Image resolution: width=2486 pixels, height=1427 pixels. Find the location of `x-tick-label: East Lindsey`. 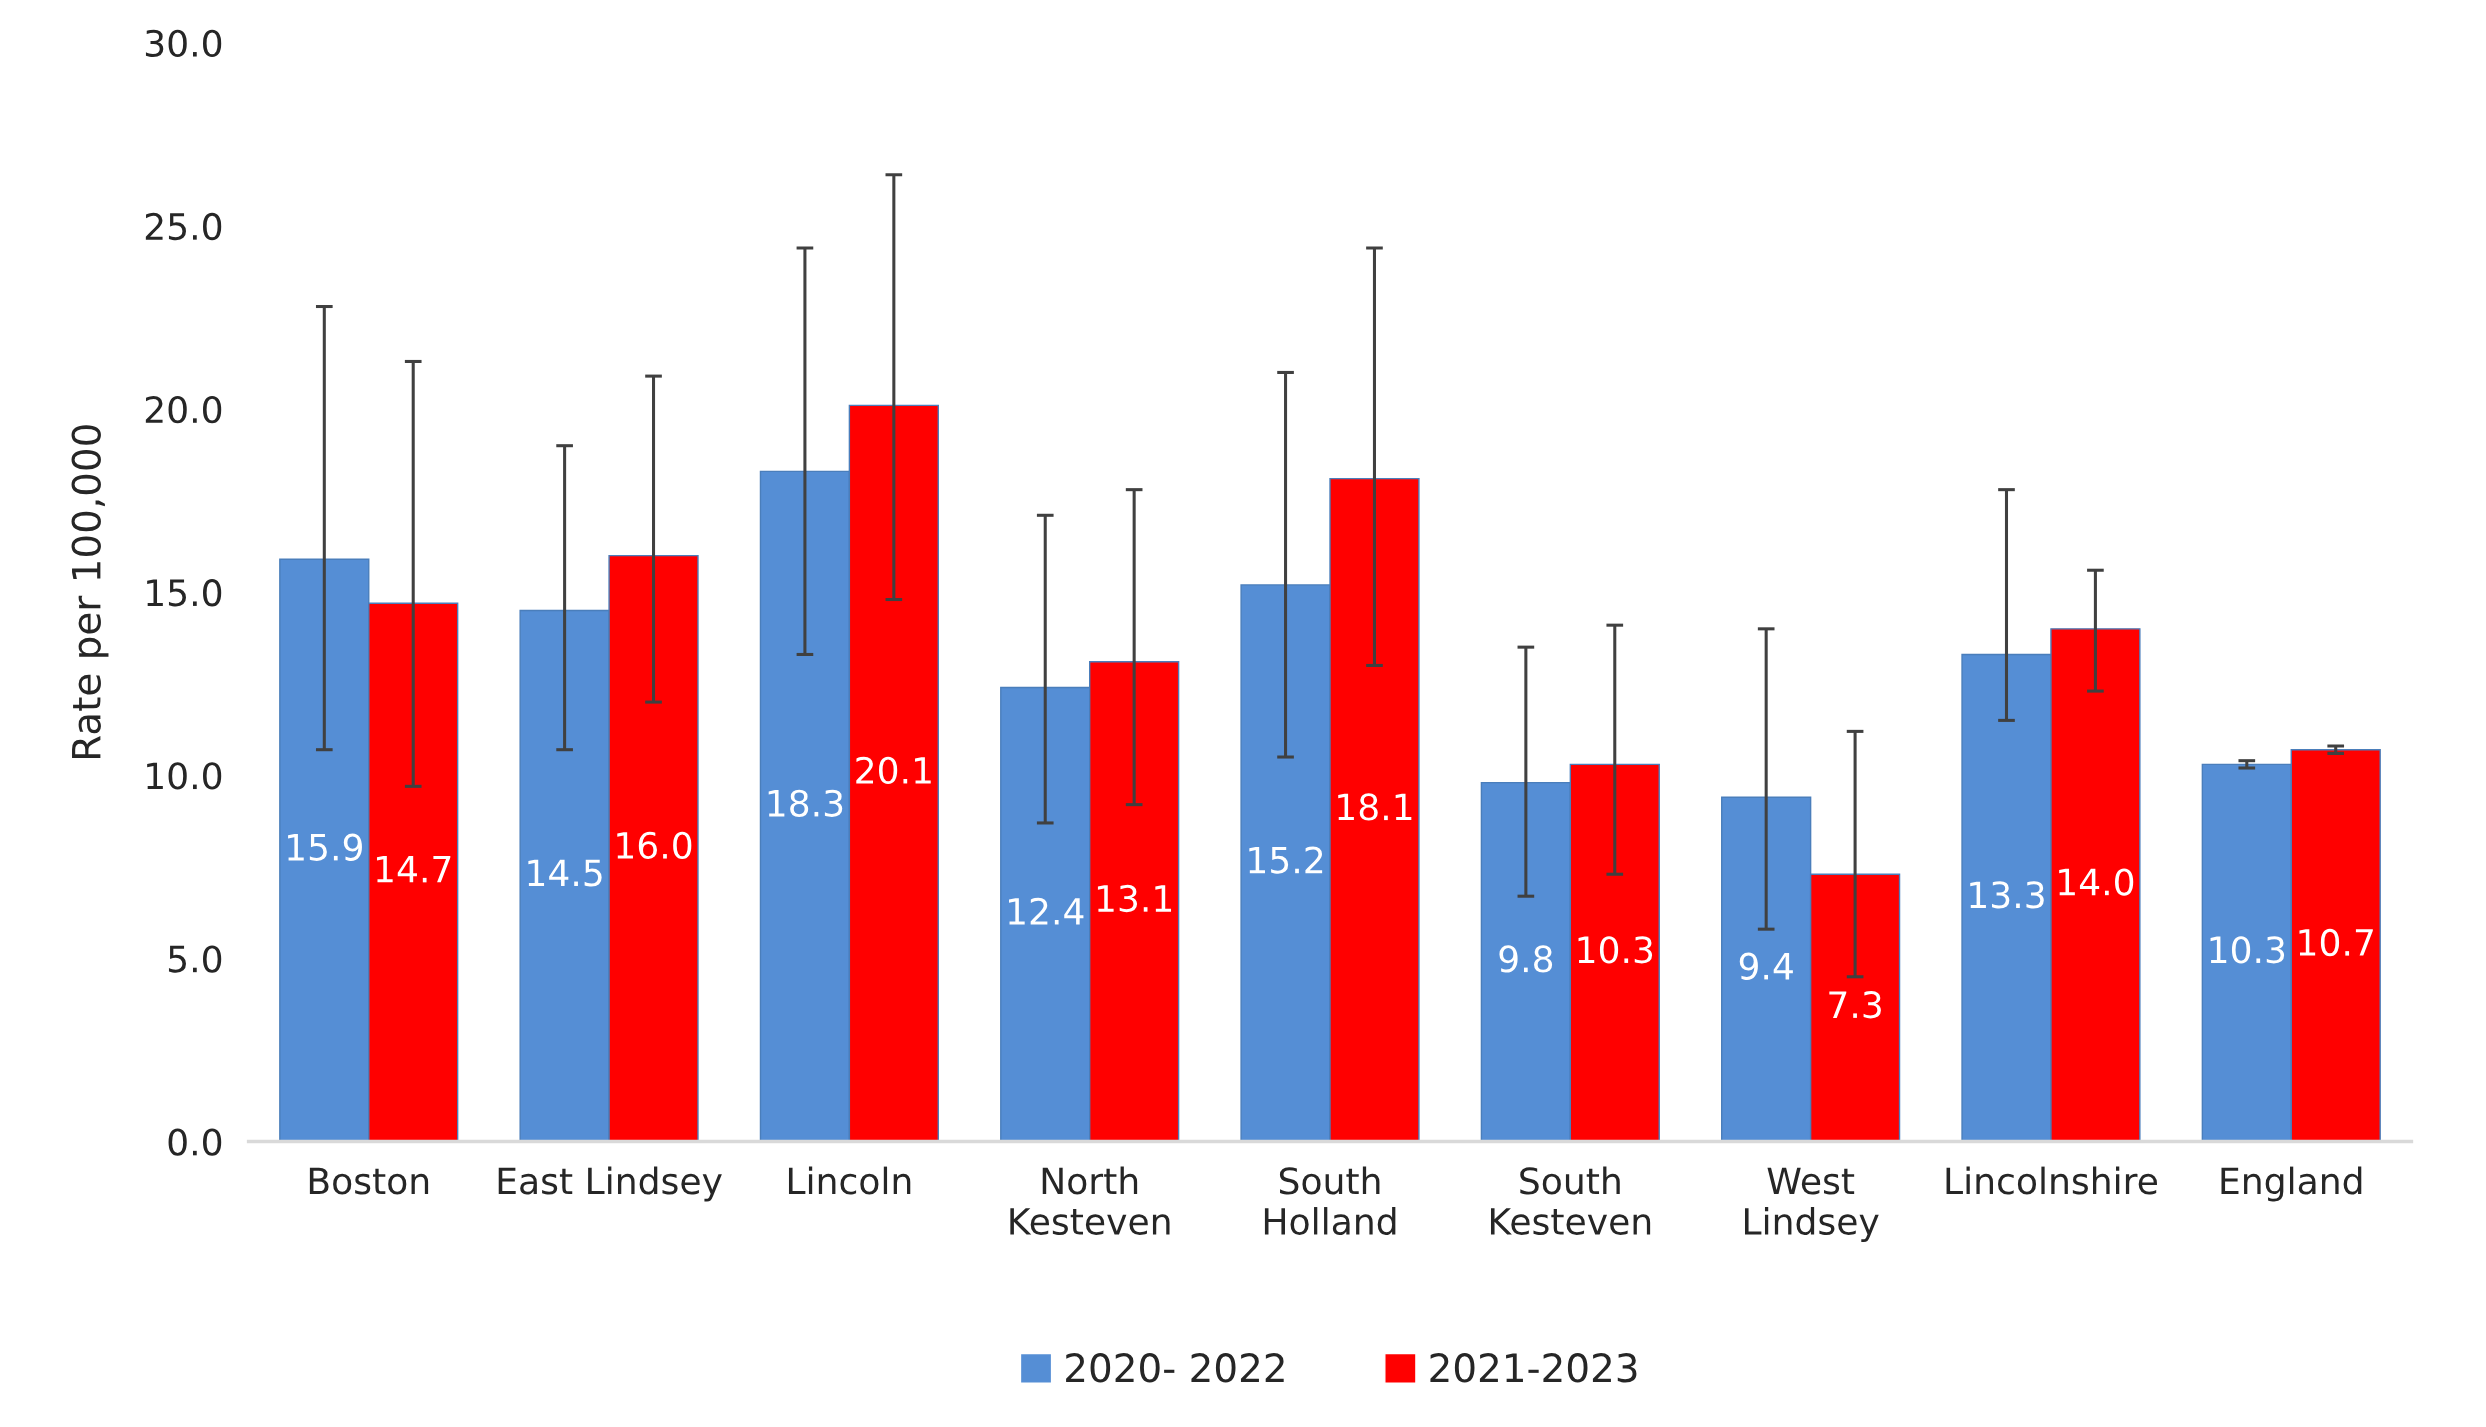

x-tick-label: East Lindsey is located at coordinates (610, 1184).